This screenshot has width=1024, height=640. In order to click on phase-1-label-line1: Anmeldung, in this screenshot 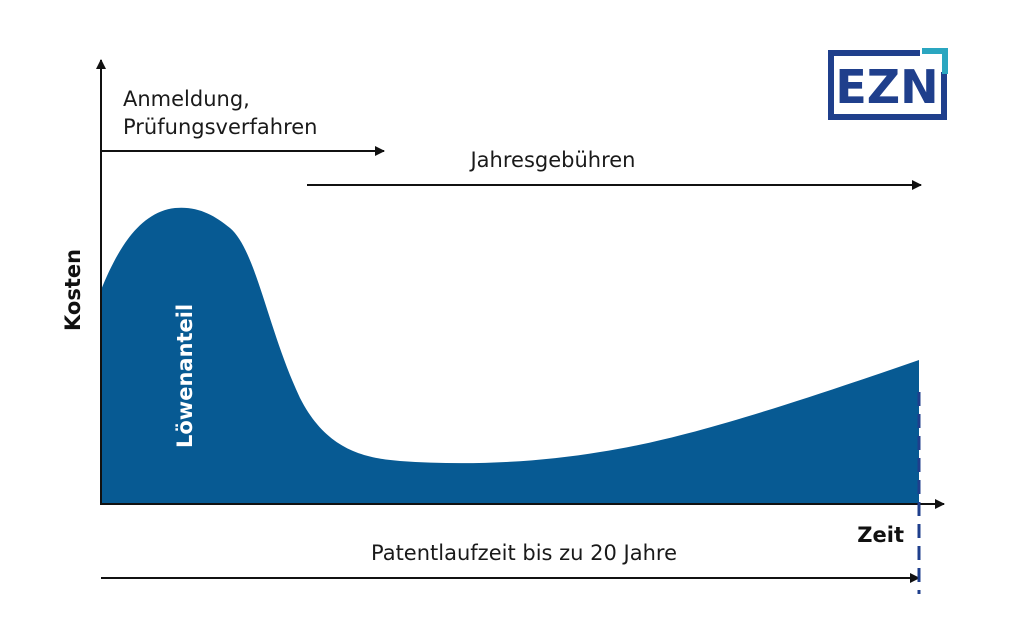, I will do `click(186, 99)`.